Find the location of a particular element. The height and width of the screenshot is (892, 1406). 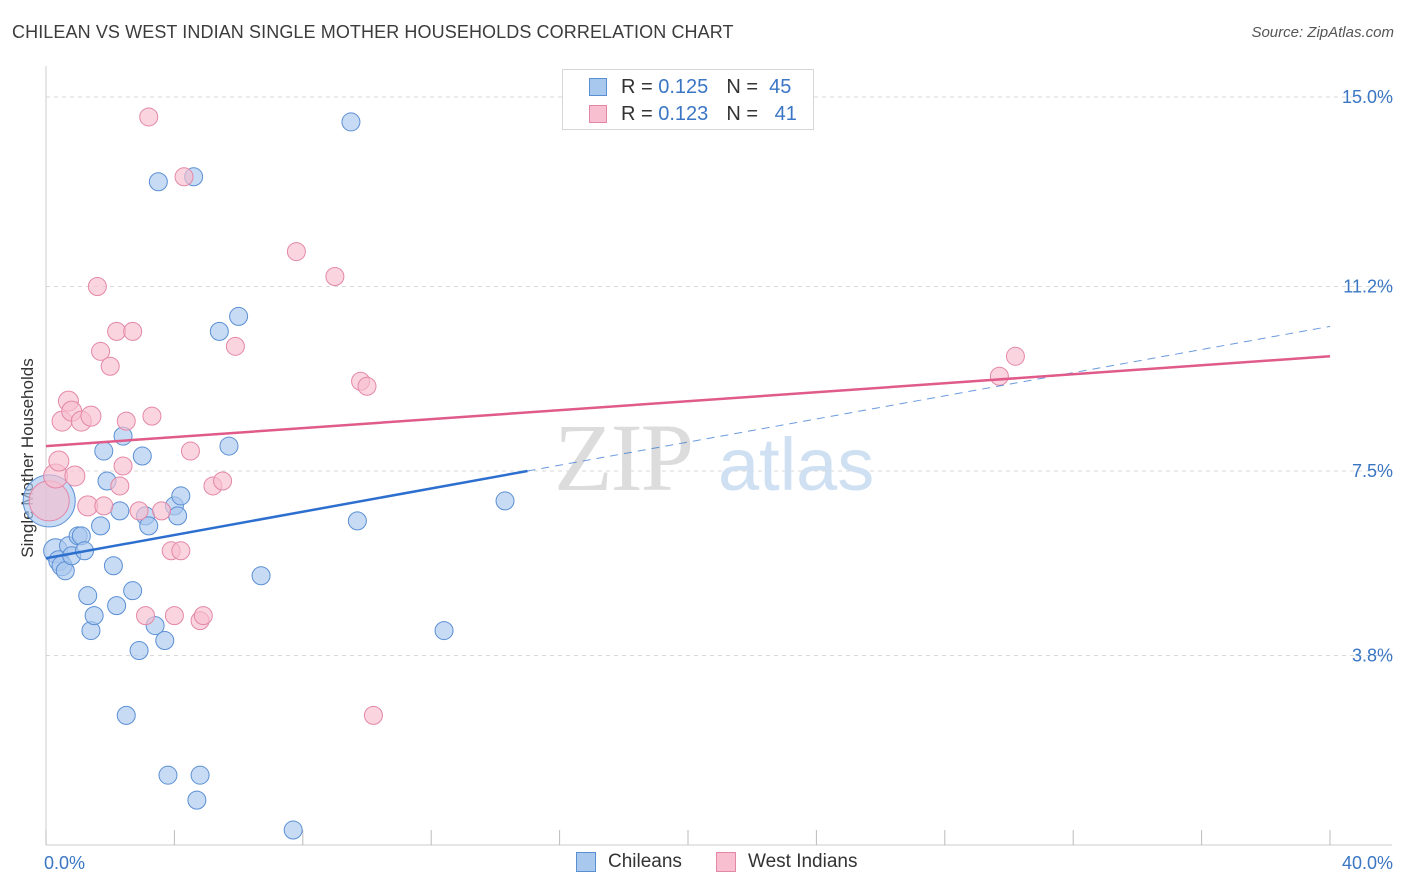

legend-n-value: 45 is located at coordinates (780, 86).